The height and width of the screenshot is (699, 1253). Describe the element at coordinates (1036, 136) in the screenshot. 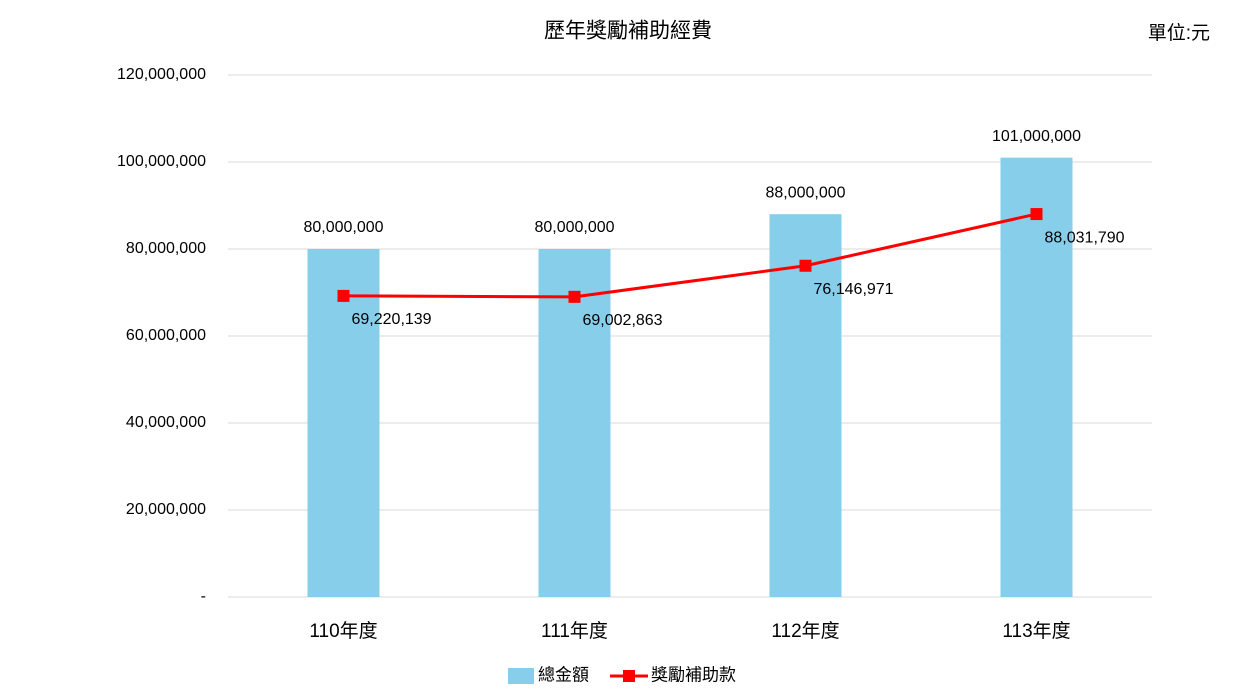

I see `bar-value-label: 101,000,000` at that location.